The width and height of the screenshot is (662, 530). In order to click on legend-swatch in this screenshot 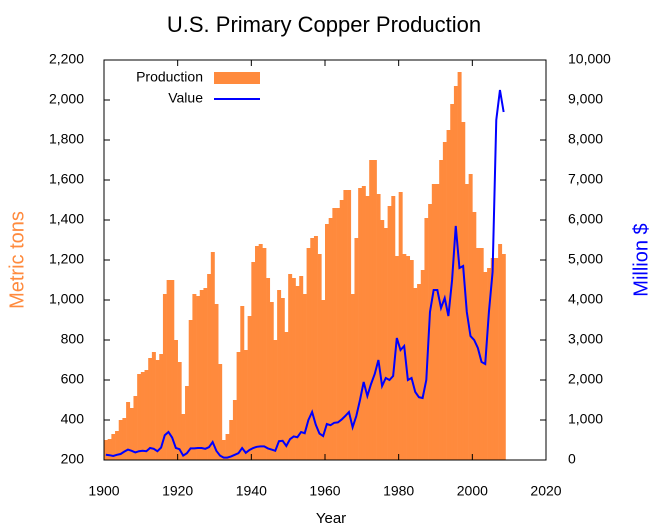, I will do `click(237, 78)`.